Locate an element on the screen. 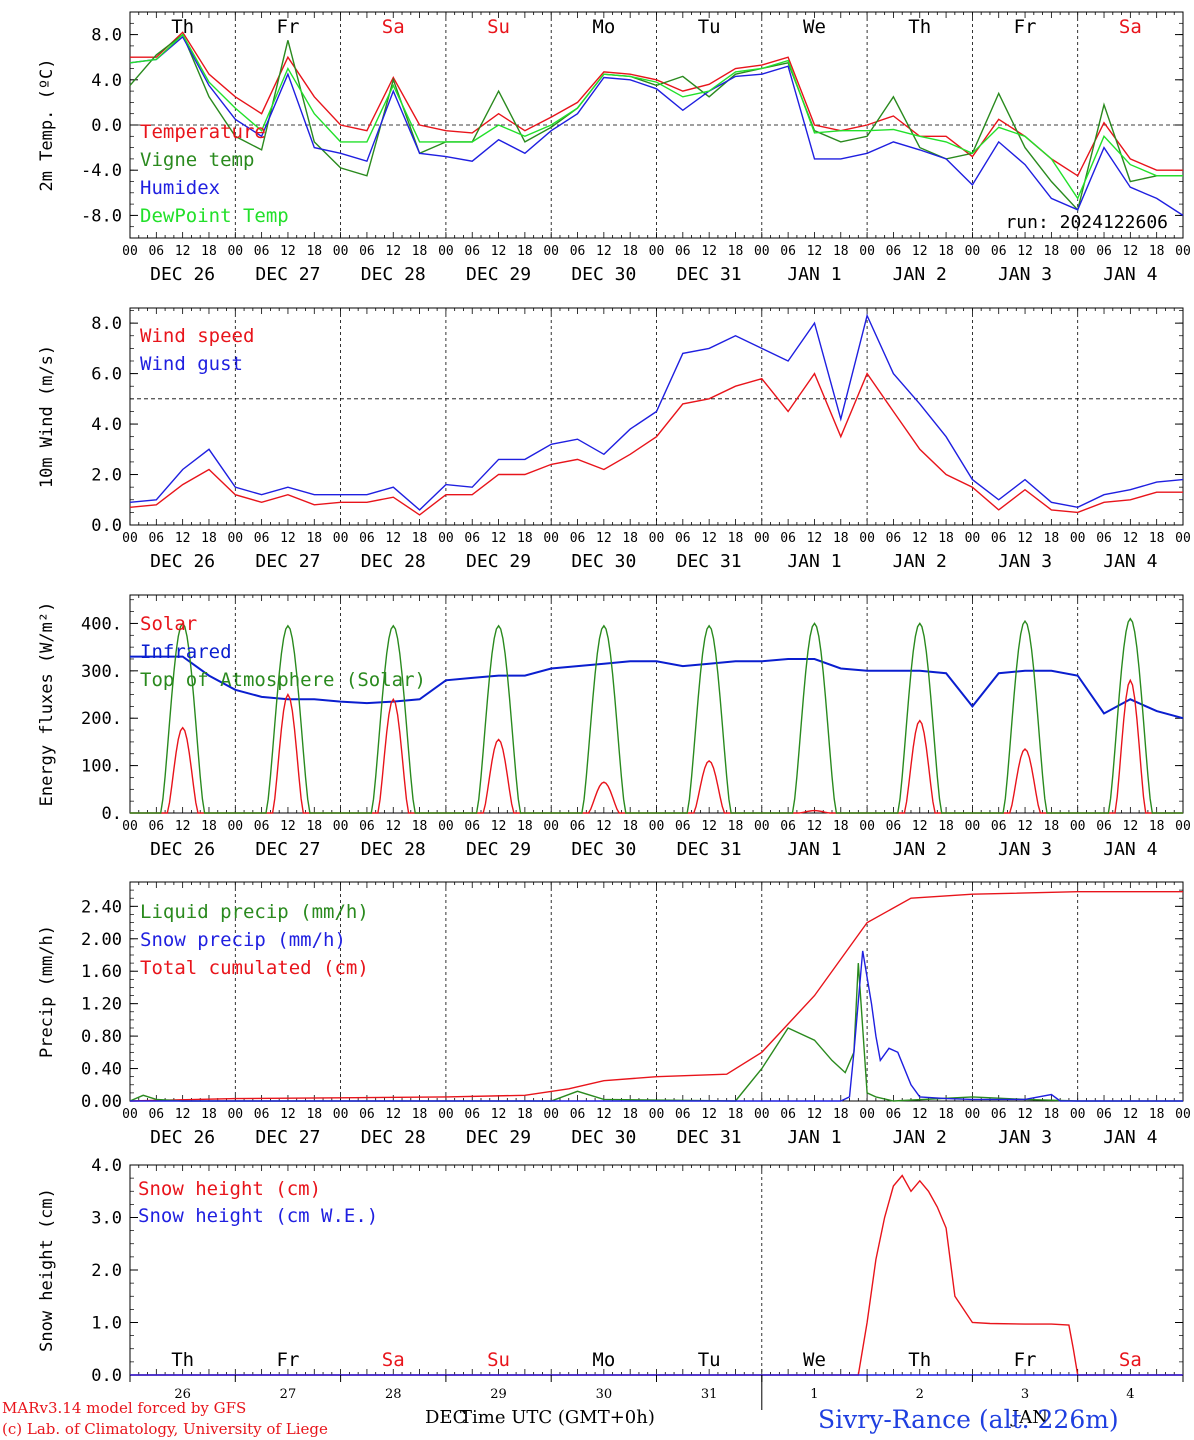 Image resolution: width=1194 pixels, height=1440 pixels. date-label: DEC 29 is located at coordinates (498, 849).